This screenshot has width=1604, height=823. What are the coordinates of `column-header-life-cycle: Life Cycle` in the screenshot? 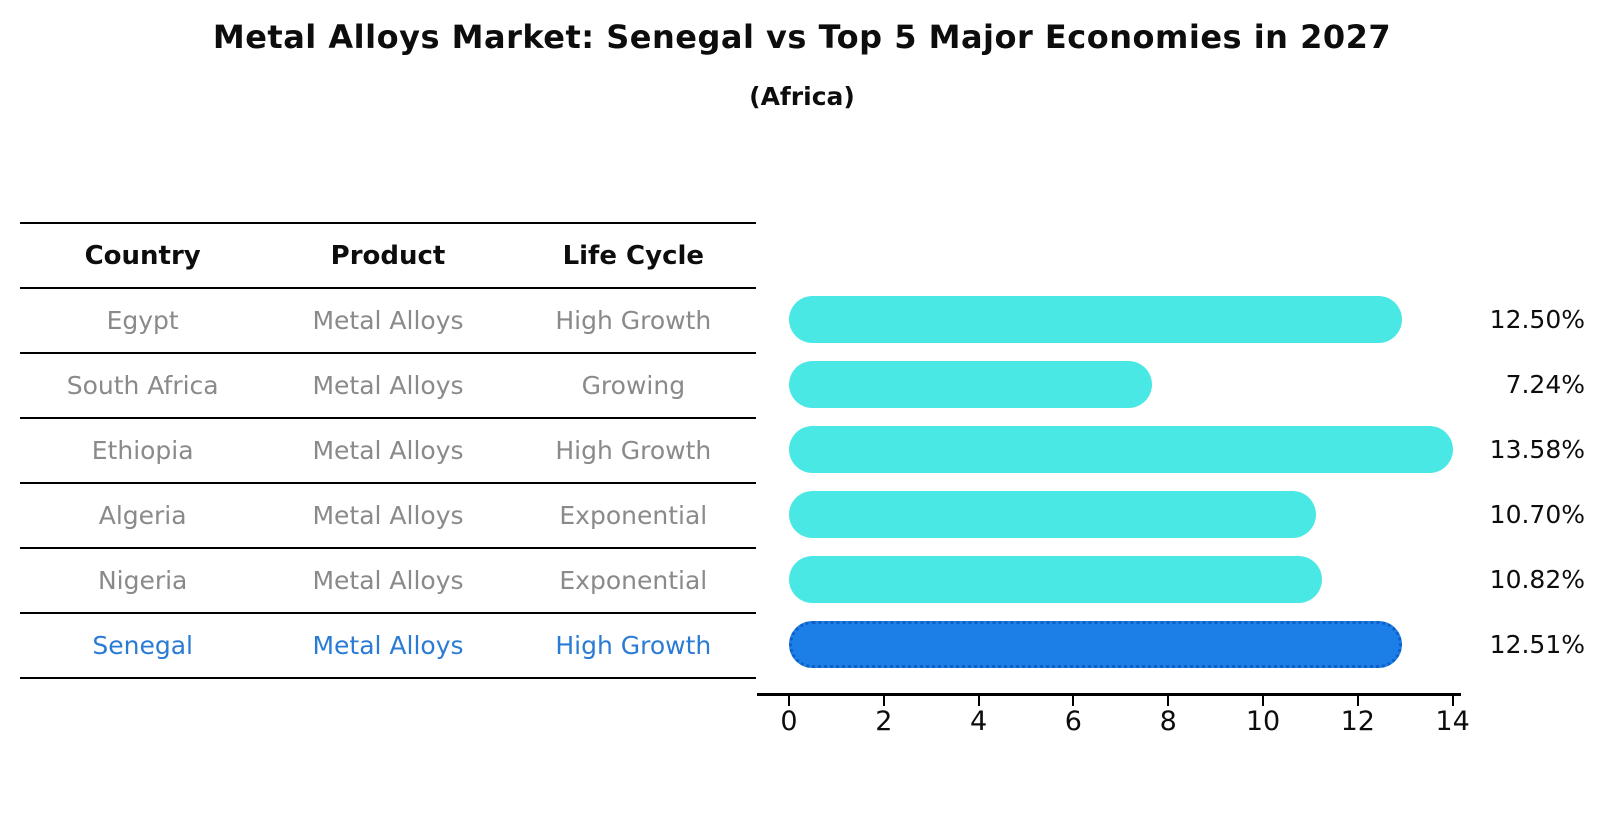 It's located at (633, 255).